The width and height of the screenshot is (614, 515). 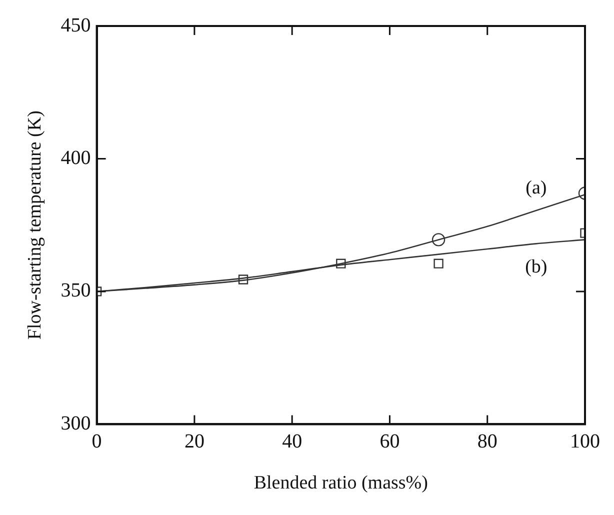 I want to click on y-tick-label: 300, so click(x=75, y=423).